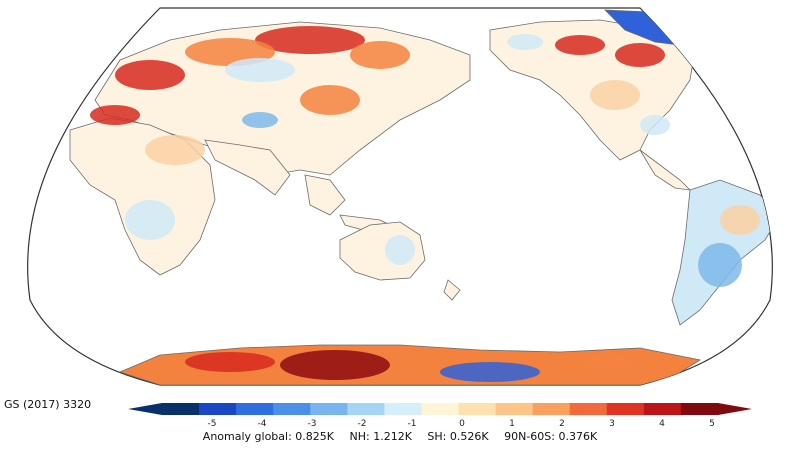 Image resolution: width=800 pixels, height=453 pixels. Describe the element at coordinates (551, 436) in the screenshot. I see `summary-band: 90N-60S: 0.376K` at that location.